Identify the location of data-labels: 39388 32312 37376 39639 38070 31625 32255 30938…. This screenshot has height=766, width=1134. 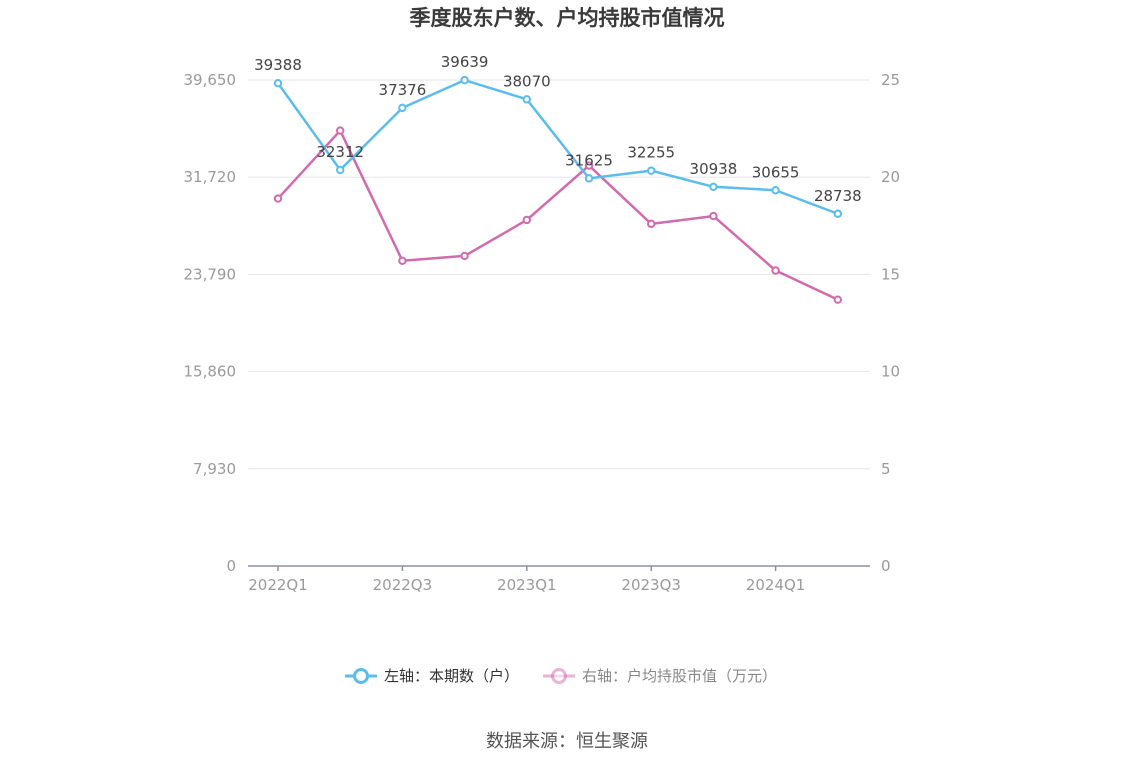
(558, 129).